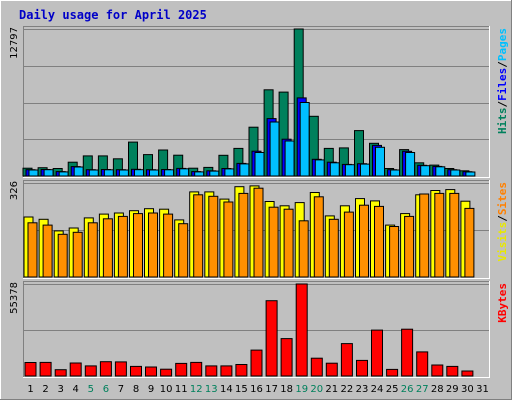  I want to click on day-label: 23, so click(362, 389).